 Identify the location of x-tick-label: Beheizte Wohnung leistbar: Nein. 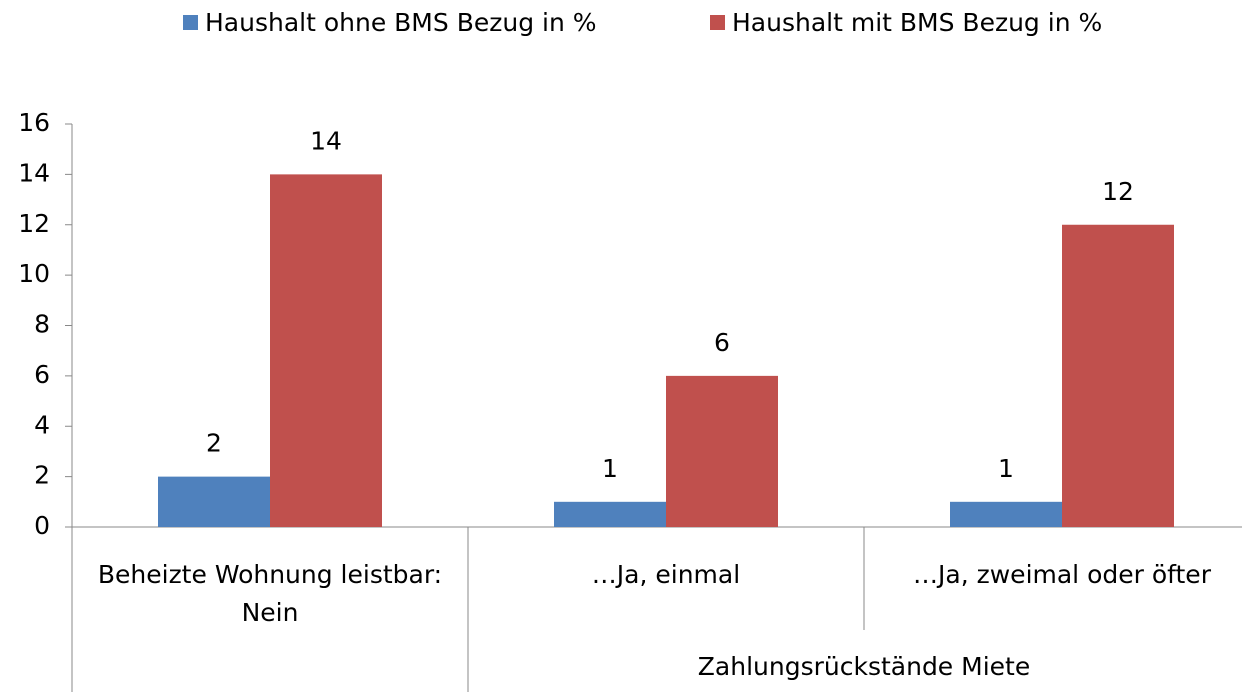
(270, 593).